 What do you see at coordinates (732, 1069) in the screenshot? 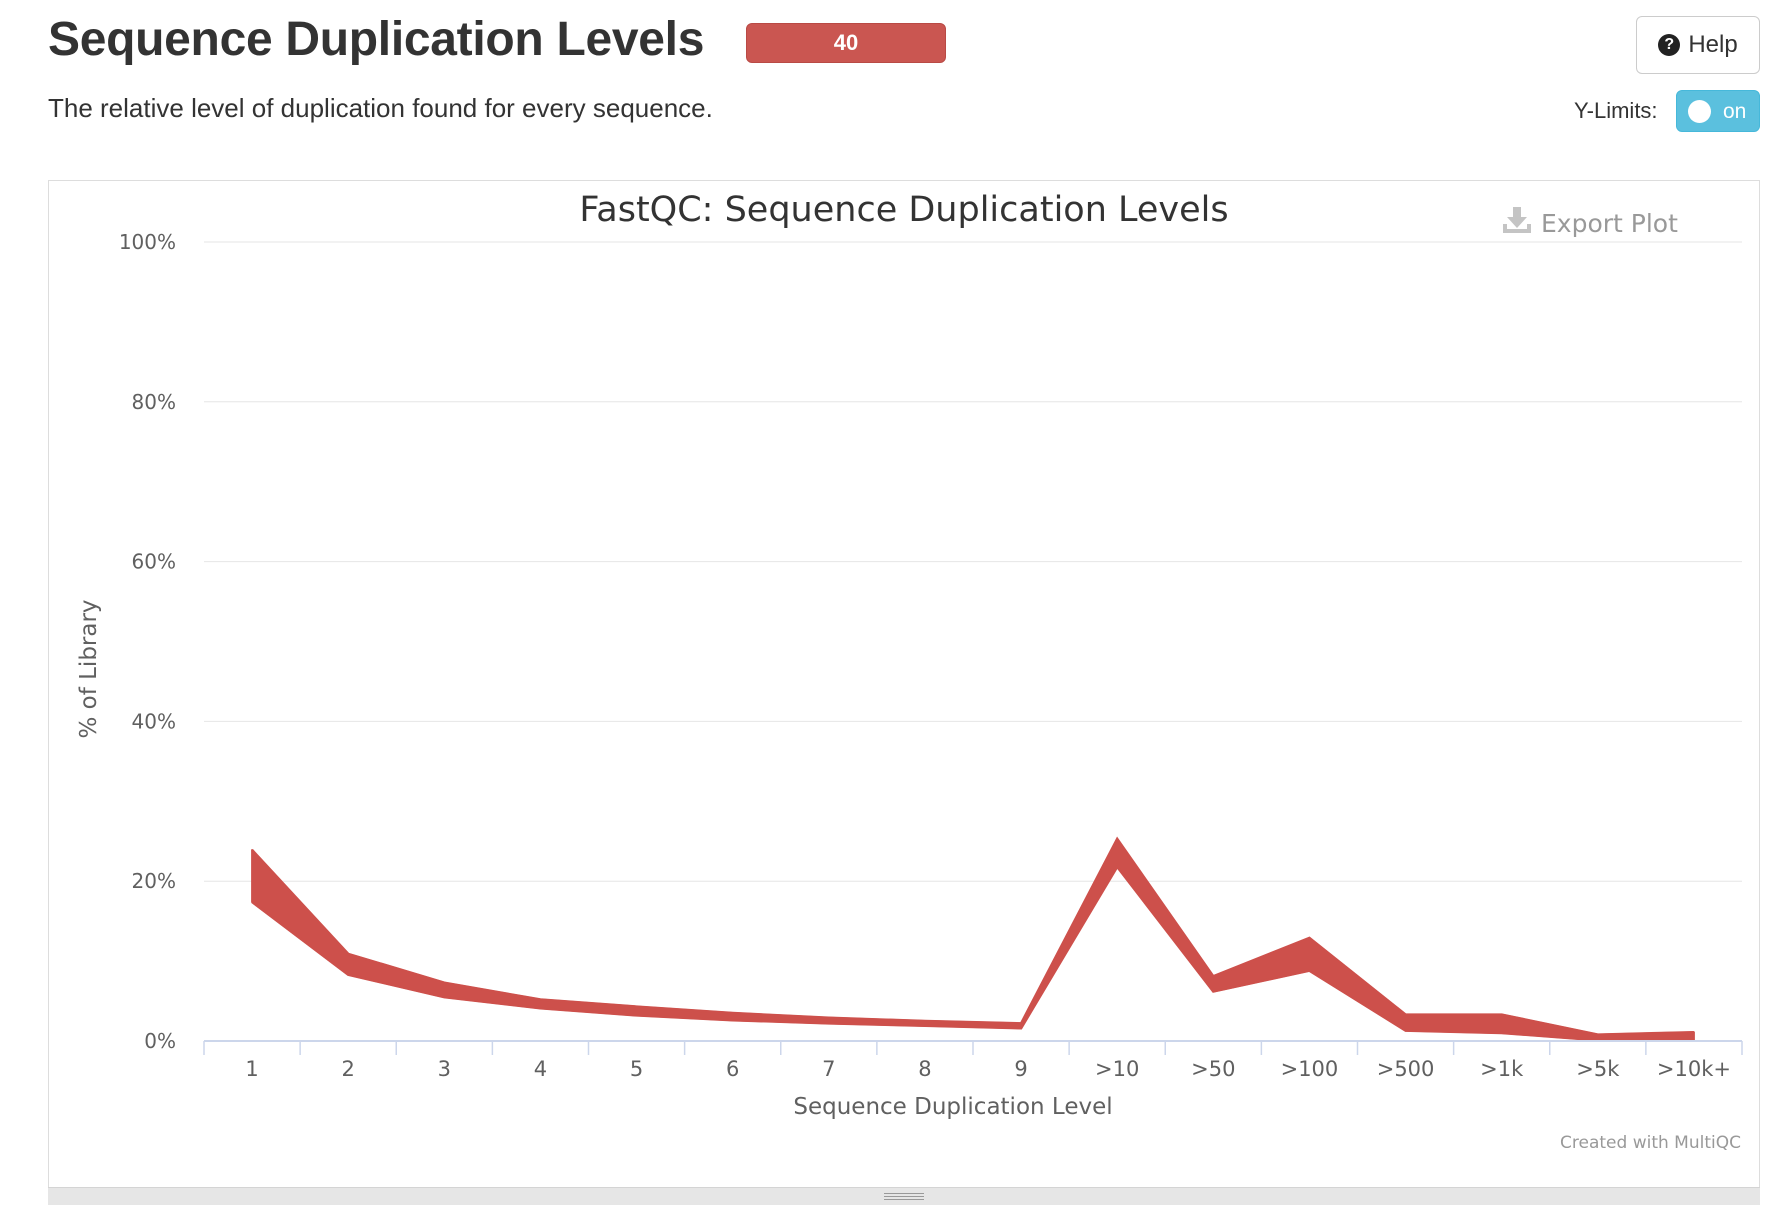
I see `x-tick-label: 6` at bounding box center [732, 1069].